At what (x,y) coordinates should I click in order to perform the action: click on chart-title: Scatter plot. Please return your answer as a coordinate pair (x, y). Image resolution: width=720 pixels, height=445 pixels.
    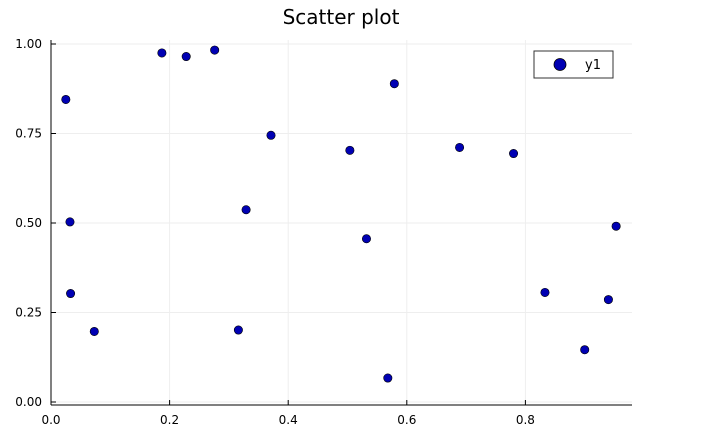
    Looking at the image, I should click on (341, 17).